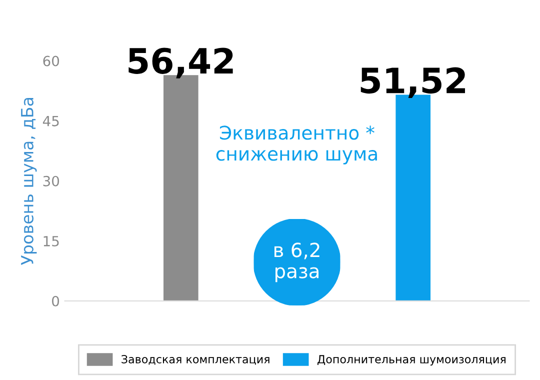 Image resolution: width=540 pixels, height=380 pixels. What do you see at coordinates (50, 121) in the screenshot?
I see `y-tick-label: 45` at bounding box center [50, 121].